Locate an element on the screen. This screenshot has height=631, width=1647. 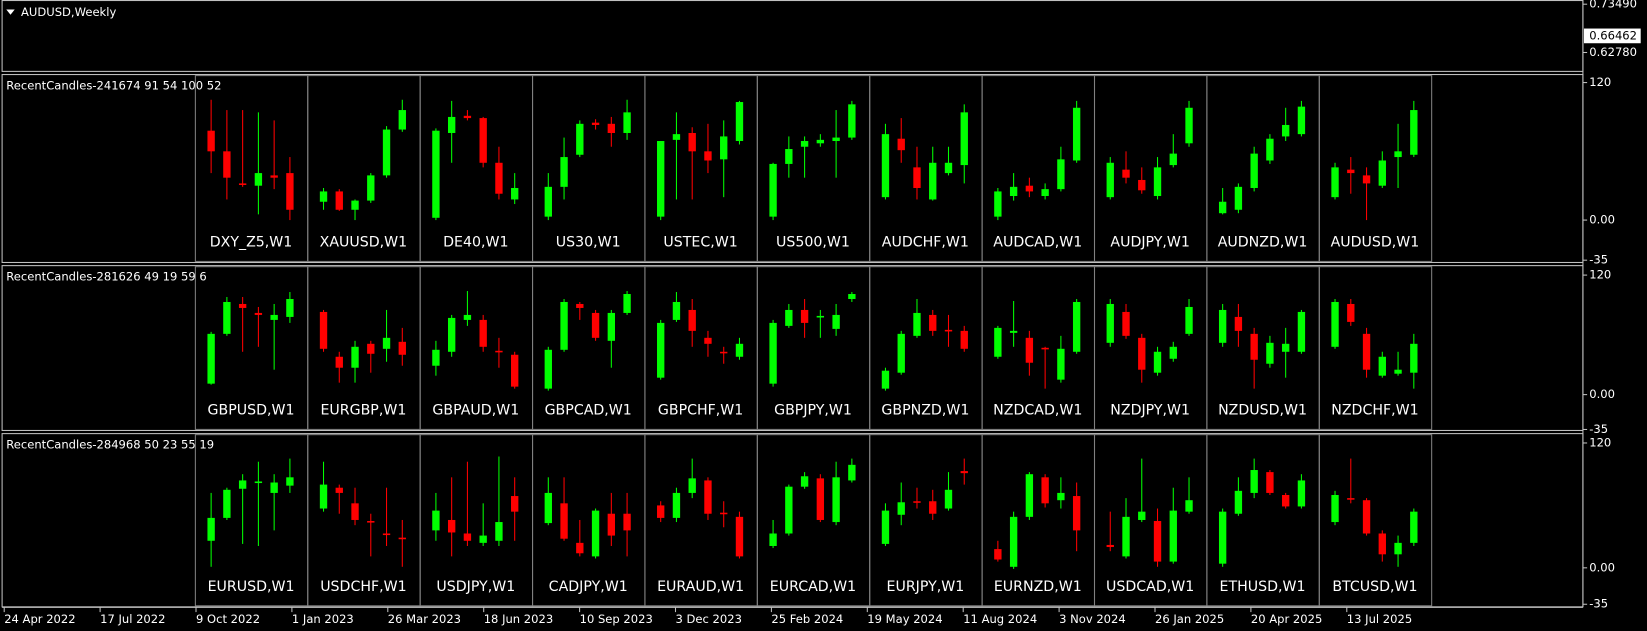
indicator-label: RecentCandles-281626 49 19 59 6 is located at coordinates (106, 277).